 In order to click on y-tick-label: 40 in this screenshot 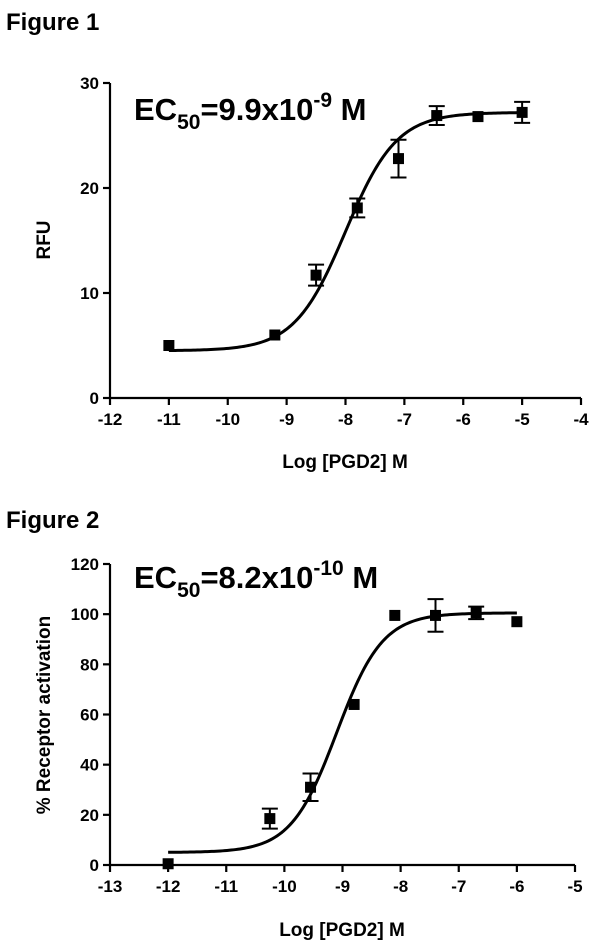, I will do `click(89, 765)`.